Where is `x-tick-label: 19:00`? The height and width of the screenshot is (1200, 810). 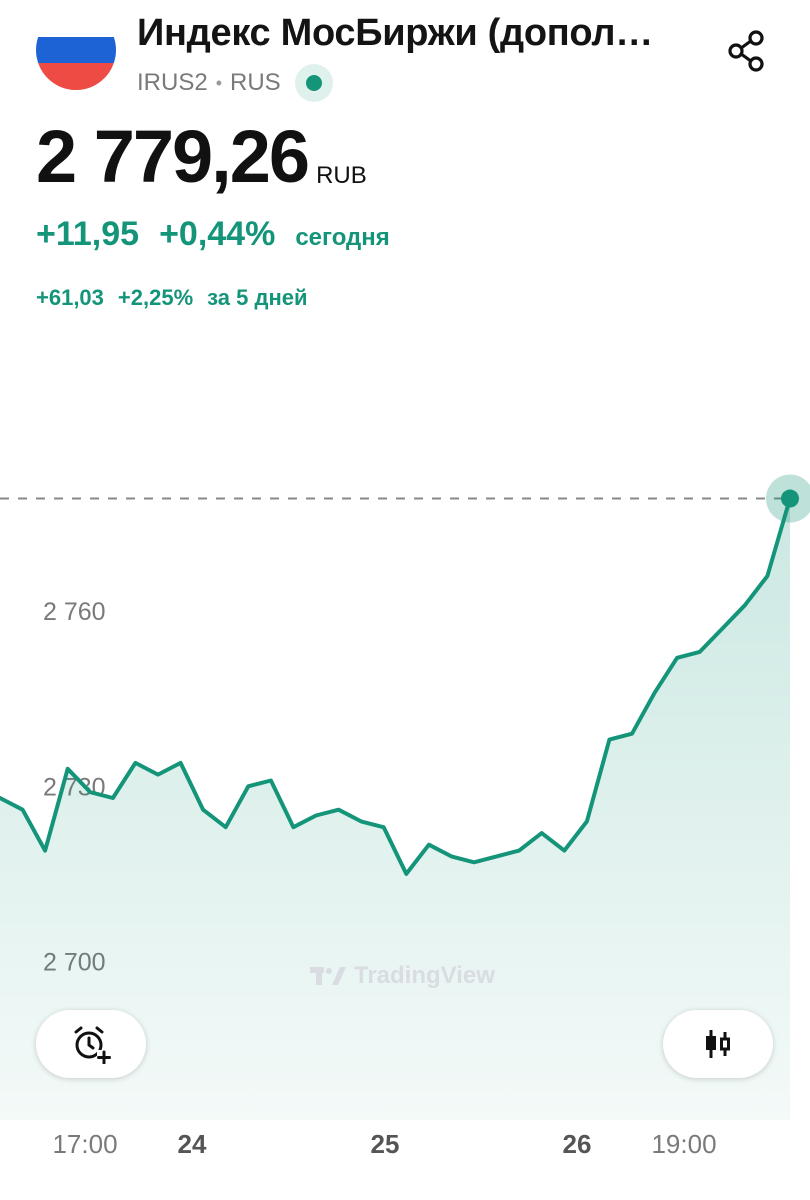 x-tick-label: 19:00 is located at coordinates (684, 1144).